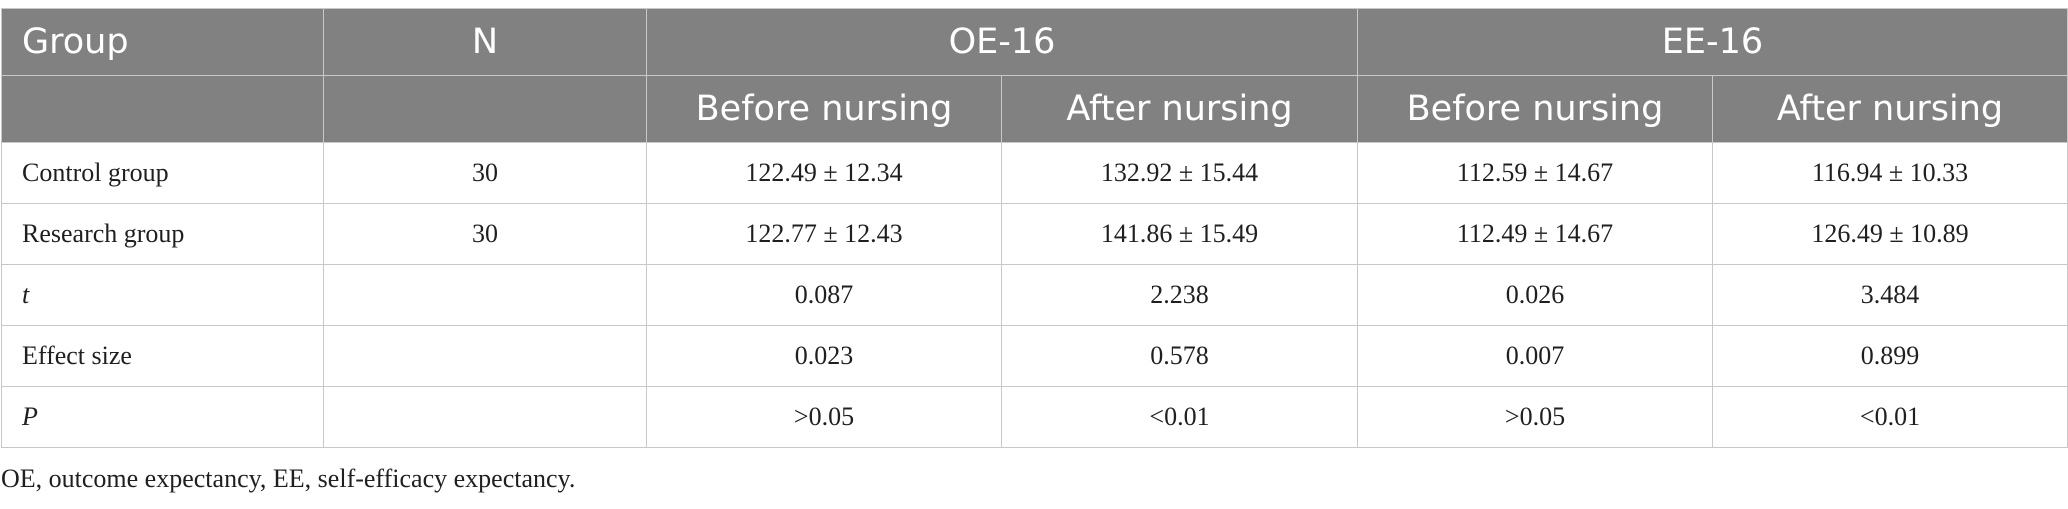 The image size is (2068, 509). What do you see at coordinates (1890, 173) in the screenshot?
I see `cell-ee-after: 116.94 ± 10.33` at bounding box center [1890, 173].